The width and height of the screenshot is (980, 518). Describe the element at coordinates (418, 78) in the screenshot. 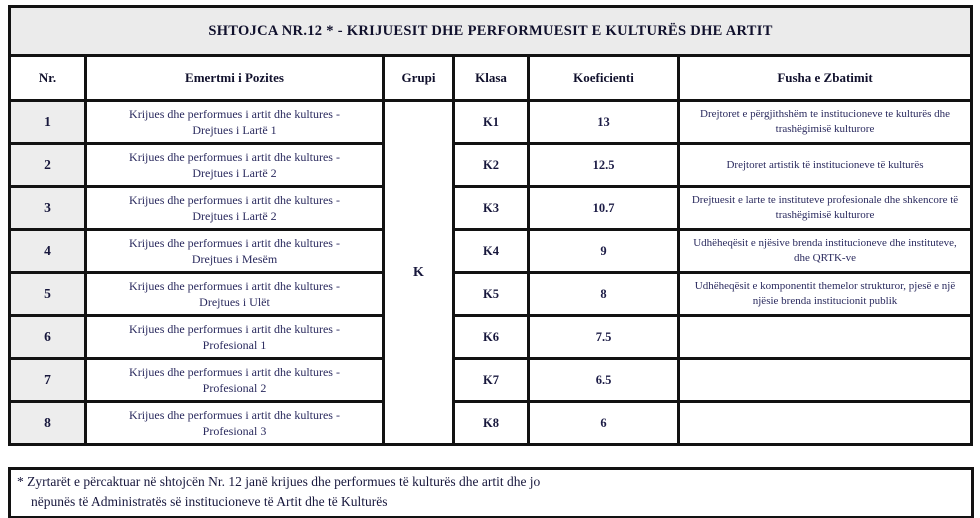

I see `column-header-grupi: Grupi` at that location.